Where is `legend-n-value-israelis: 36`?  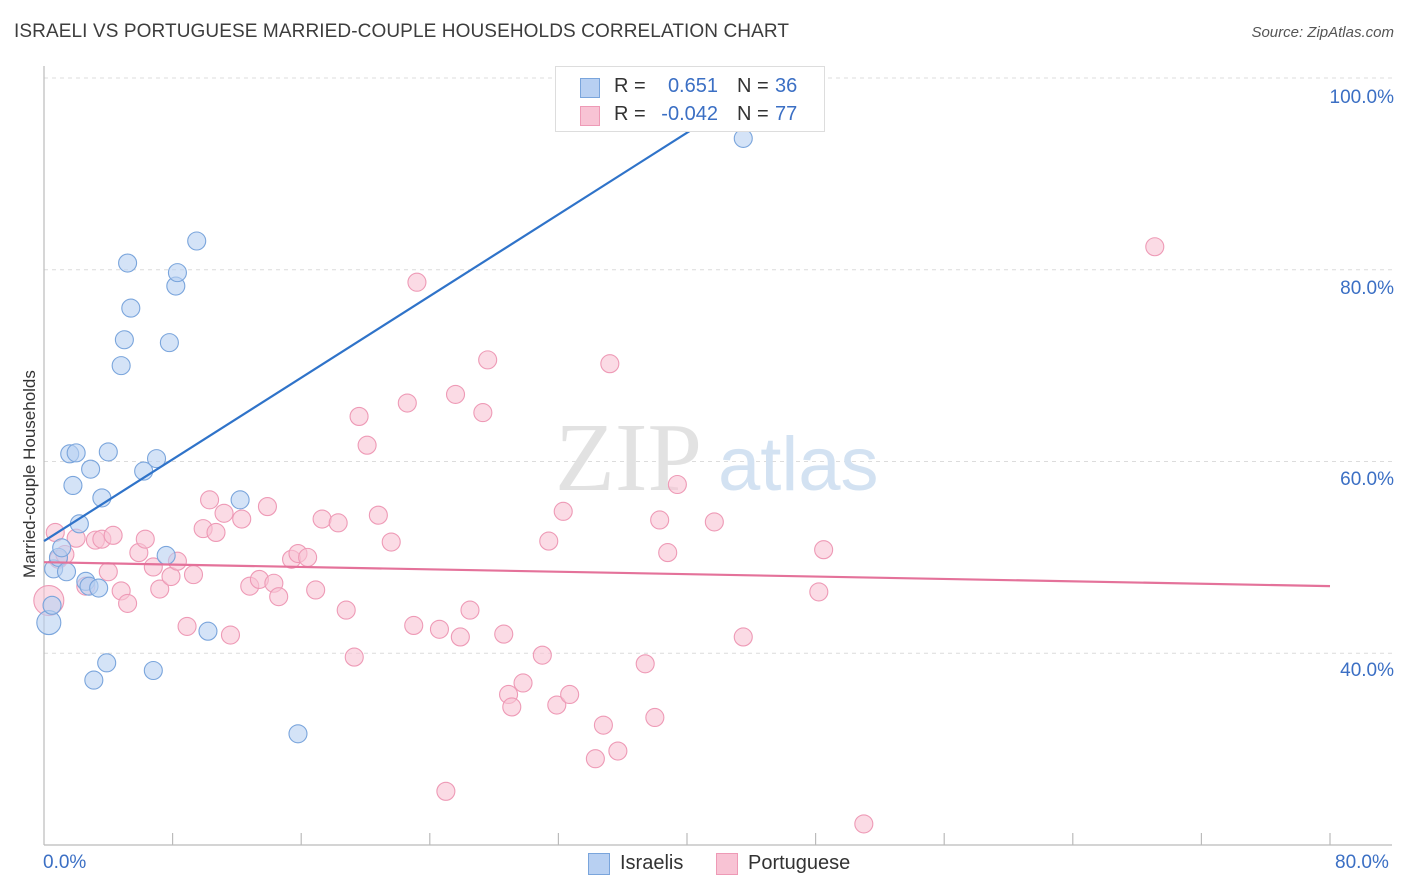 legend-n-value-israelis: 36 is located at coordinates (786, 86).